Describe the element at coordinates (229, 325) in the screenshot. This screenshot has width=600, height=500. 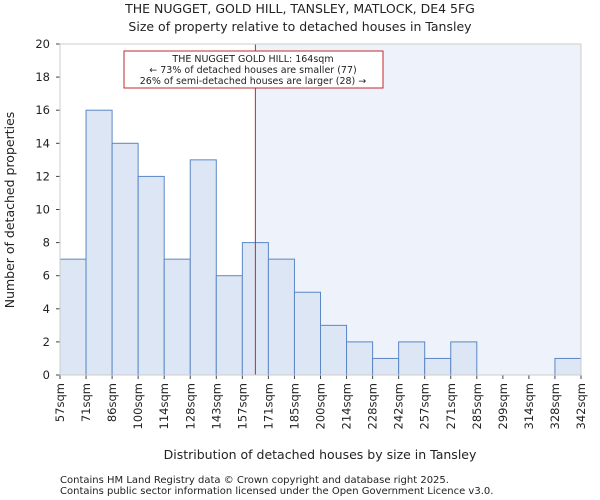
I see `bar-143sqm` at that location.